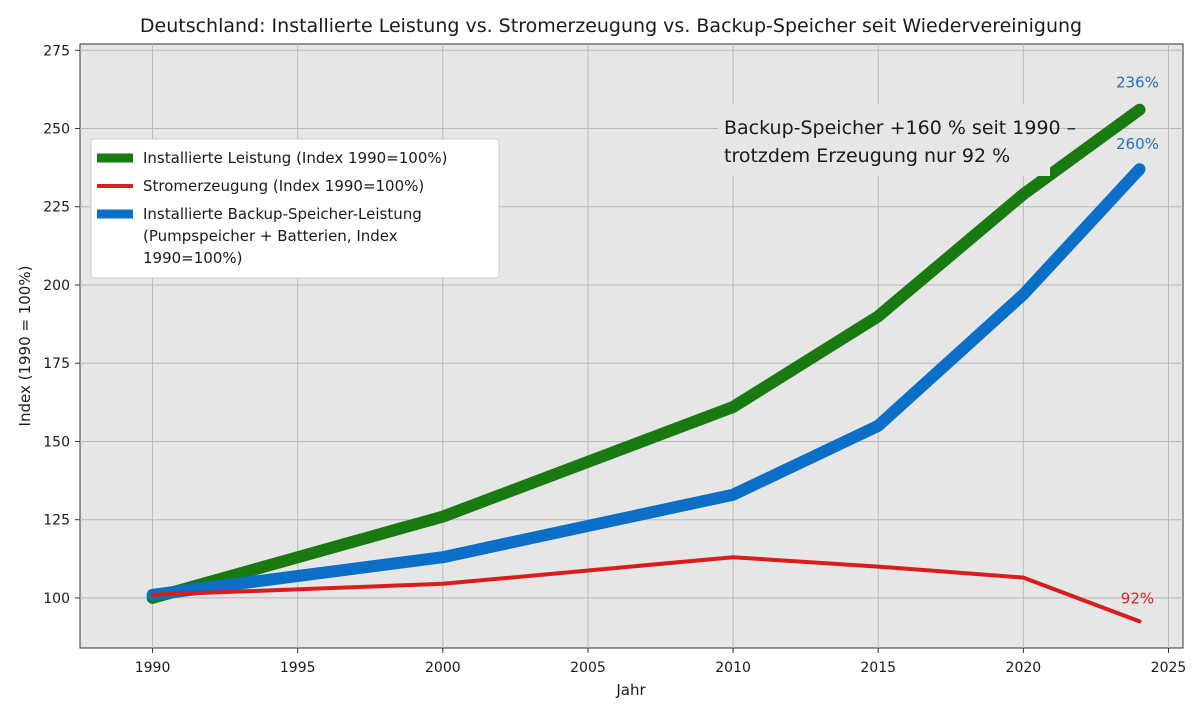  I want to click on end-label-installierte-leistung: 236%, so click(1137, 83).